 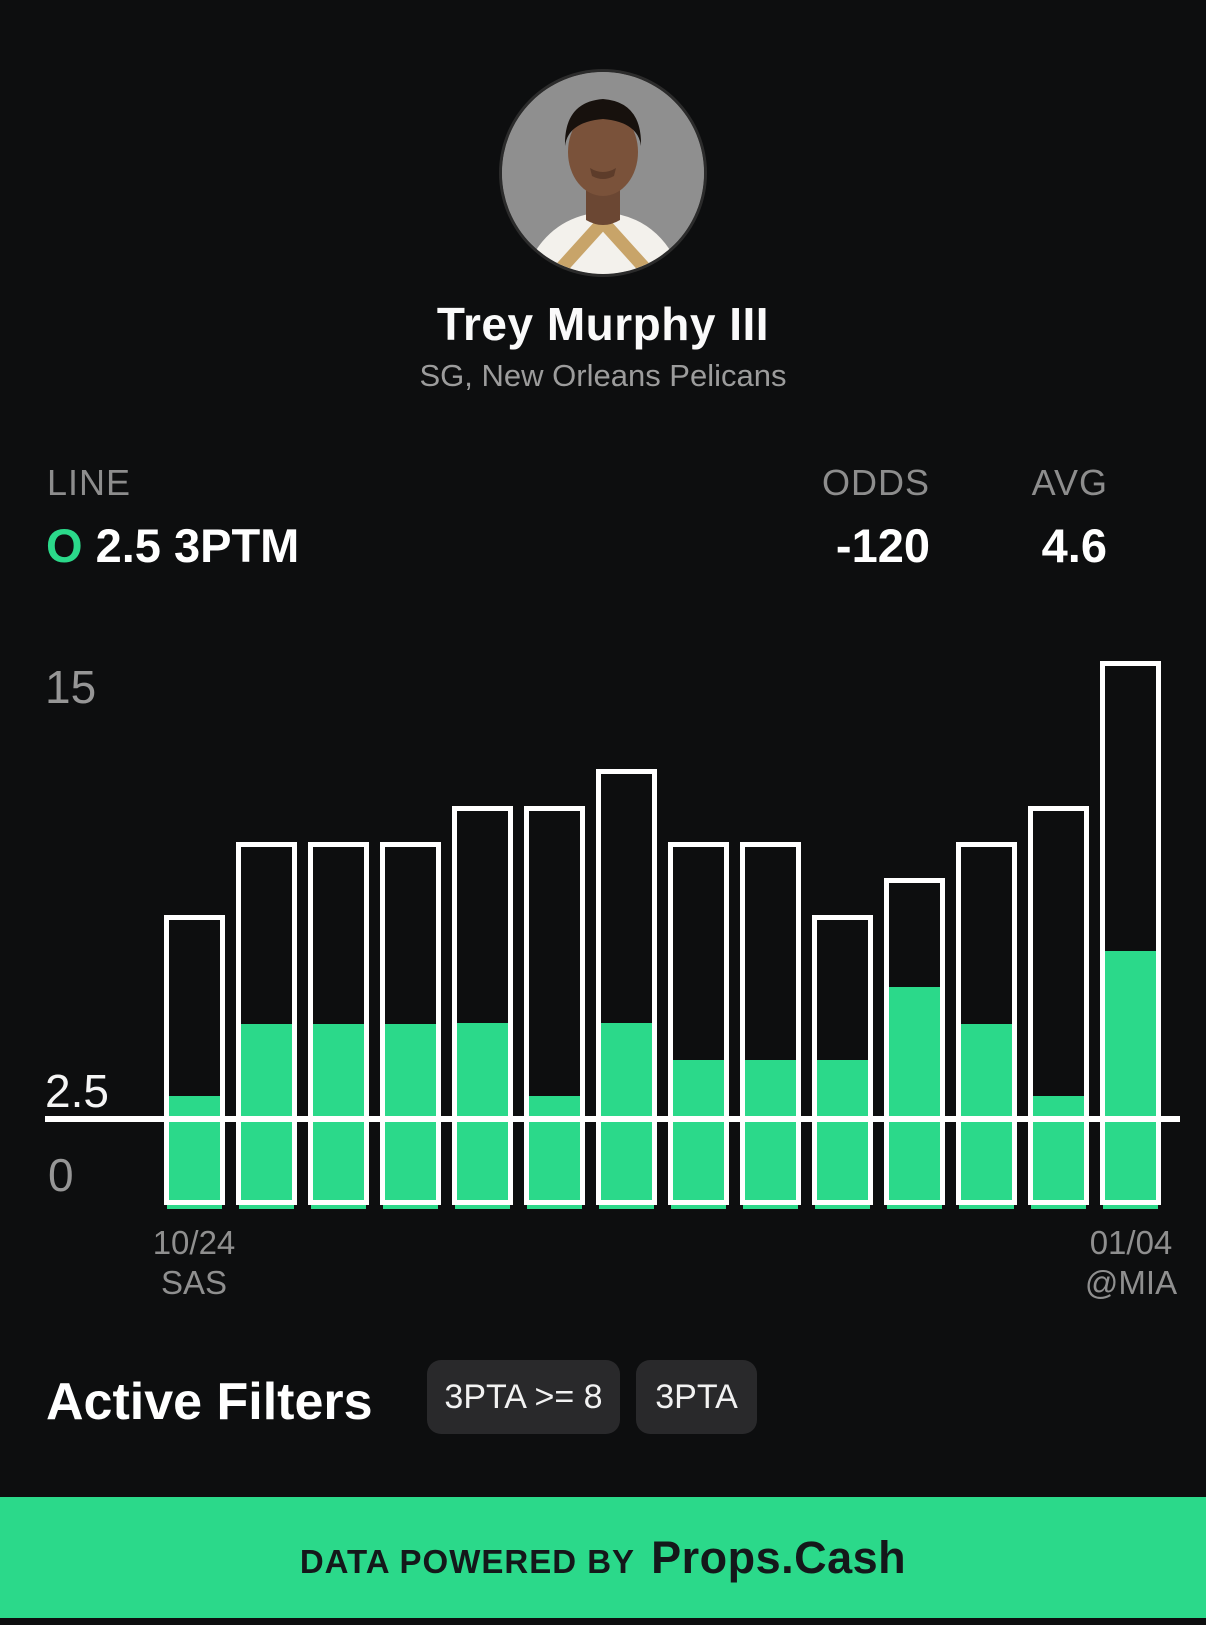 I want to click on line-value: O 2.5 3PTM, so click(x=172, y=545).